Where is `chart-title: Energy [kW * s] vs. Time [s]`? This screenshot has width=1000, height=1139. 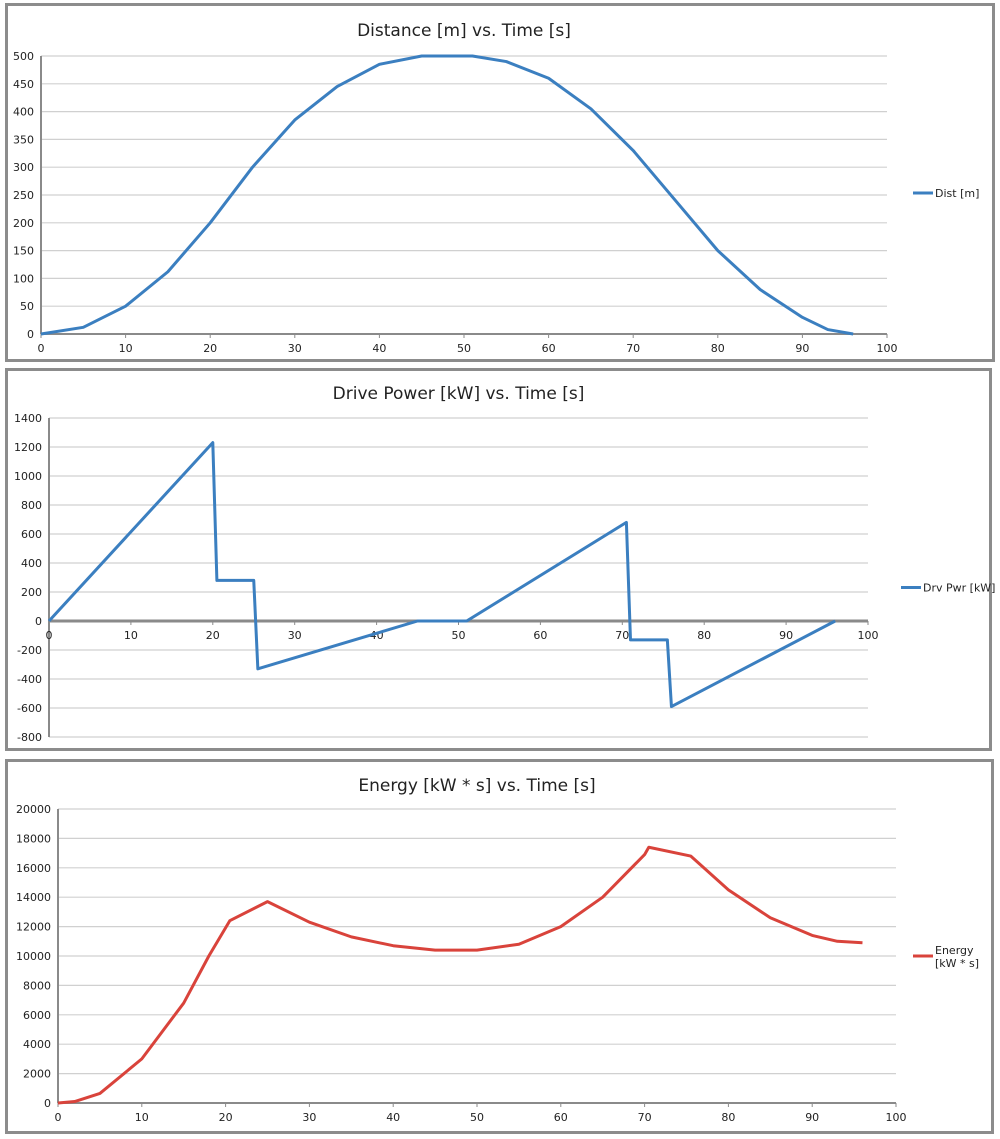 chart-title: Energy [kW * s] vs. Time [s] is located at coordinates (476, 786).